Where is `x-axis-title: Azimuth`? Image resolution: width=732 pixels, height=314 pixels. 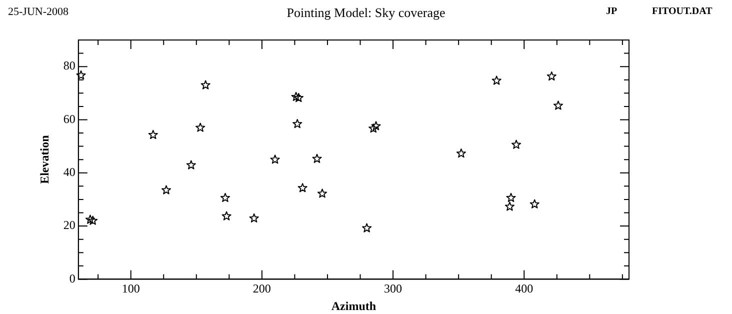 x-axis-title: Azimuth is located at coordinates (353, 305).